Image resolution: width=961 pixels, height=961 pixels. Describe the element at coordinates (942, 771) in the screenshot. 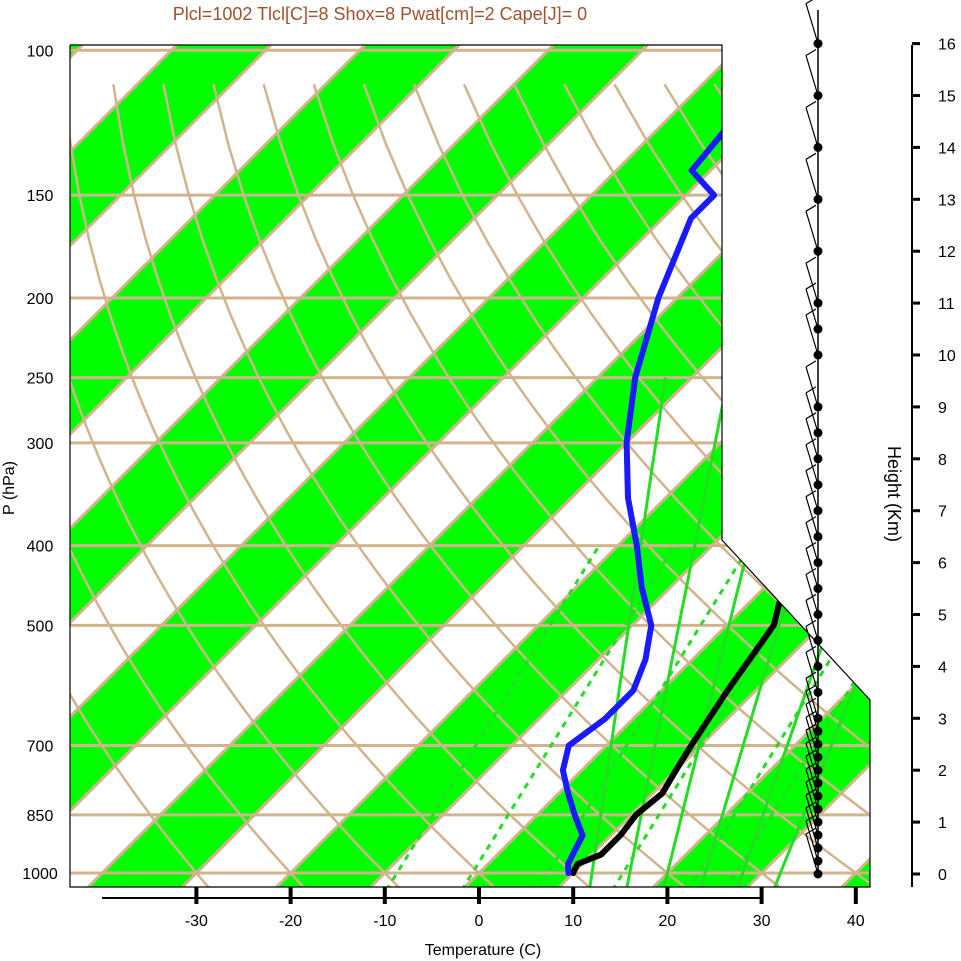

I see `height-tick-label: 2` at that location.